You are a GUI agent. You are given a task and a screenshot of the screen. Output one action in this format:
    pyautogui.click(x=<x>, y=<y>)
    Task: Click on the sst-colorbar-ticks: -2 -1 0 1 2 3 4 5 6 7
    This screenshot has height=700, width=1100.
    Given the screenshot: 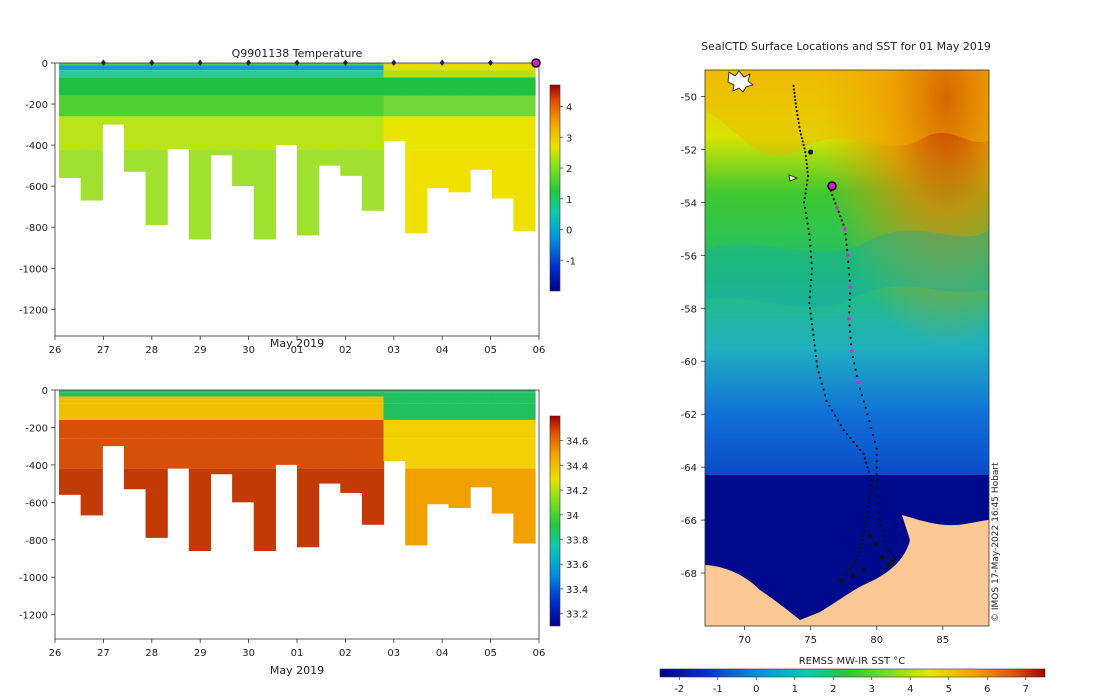 What is the action you would take?
    pyautogui.click(x=851, y=686)
    